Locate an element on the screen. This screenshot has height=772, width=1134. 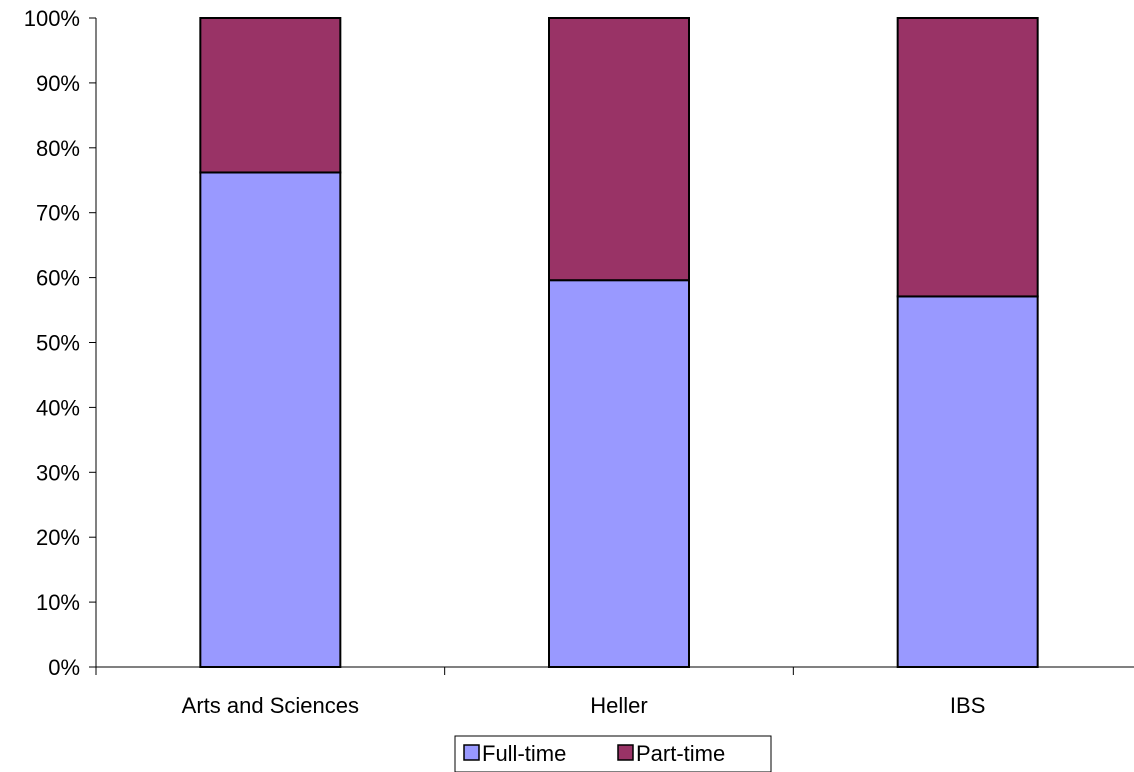
y-tick-label: 70% is located at coordinates (58, 213).